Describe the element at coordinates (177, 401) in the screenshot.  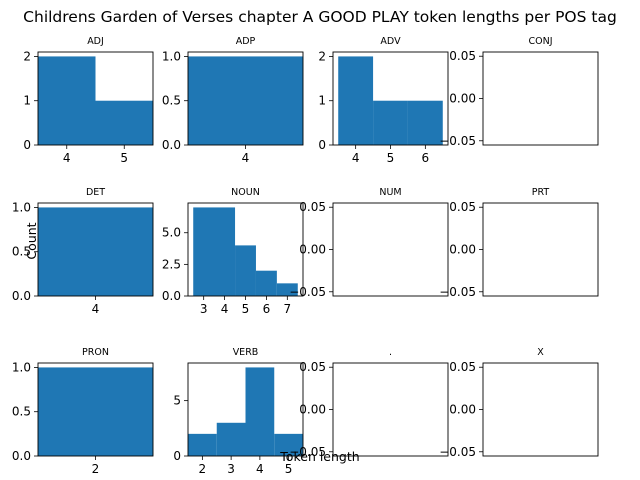
I see `y-tick-label: 5` at that location.